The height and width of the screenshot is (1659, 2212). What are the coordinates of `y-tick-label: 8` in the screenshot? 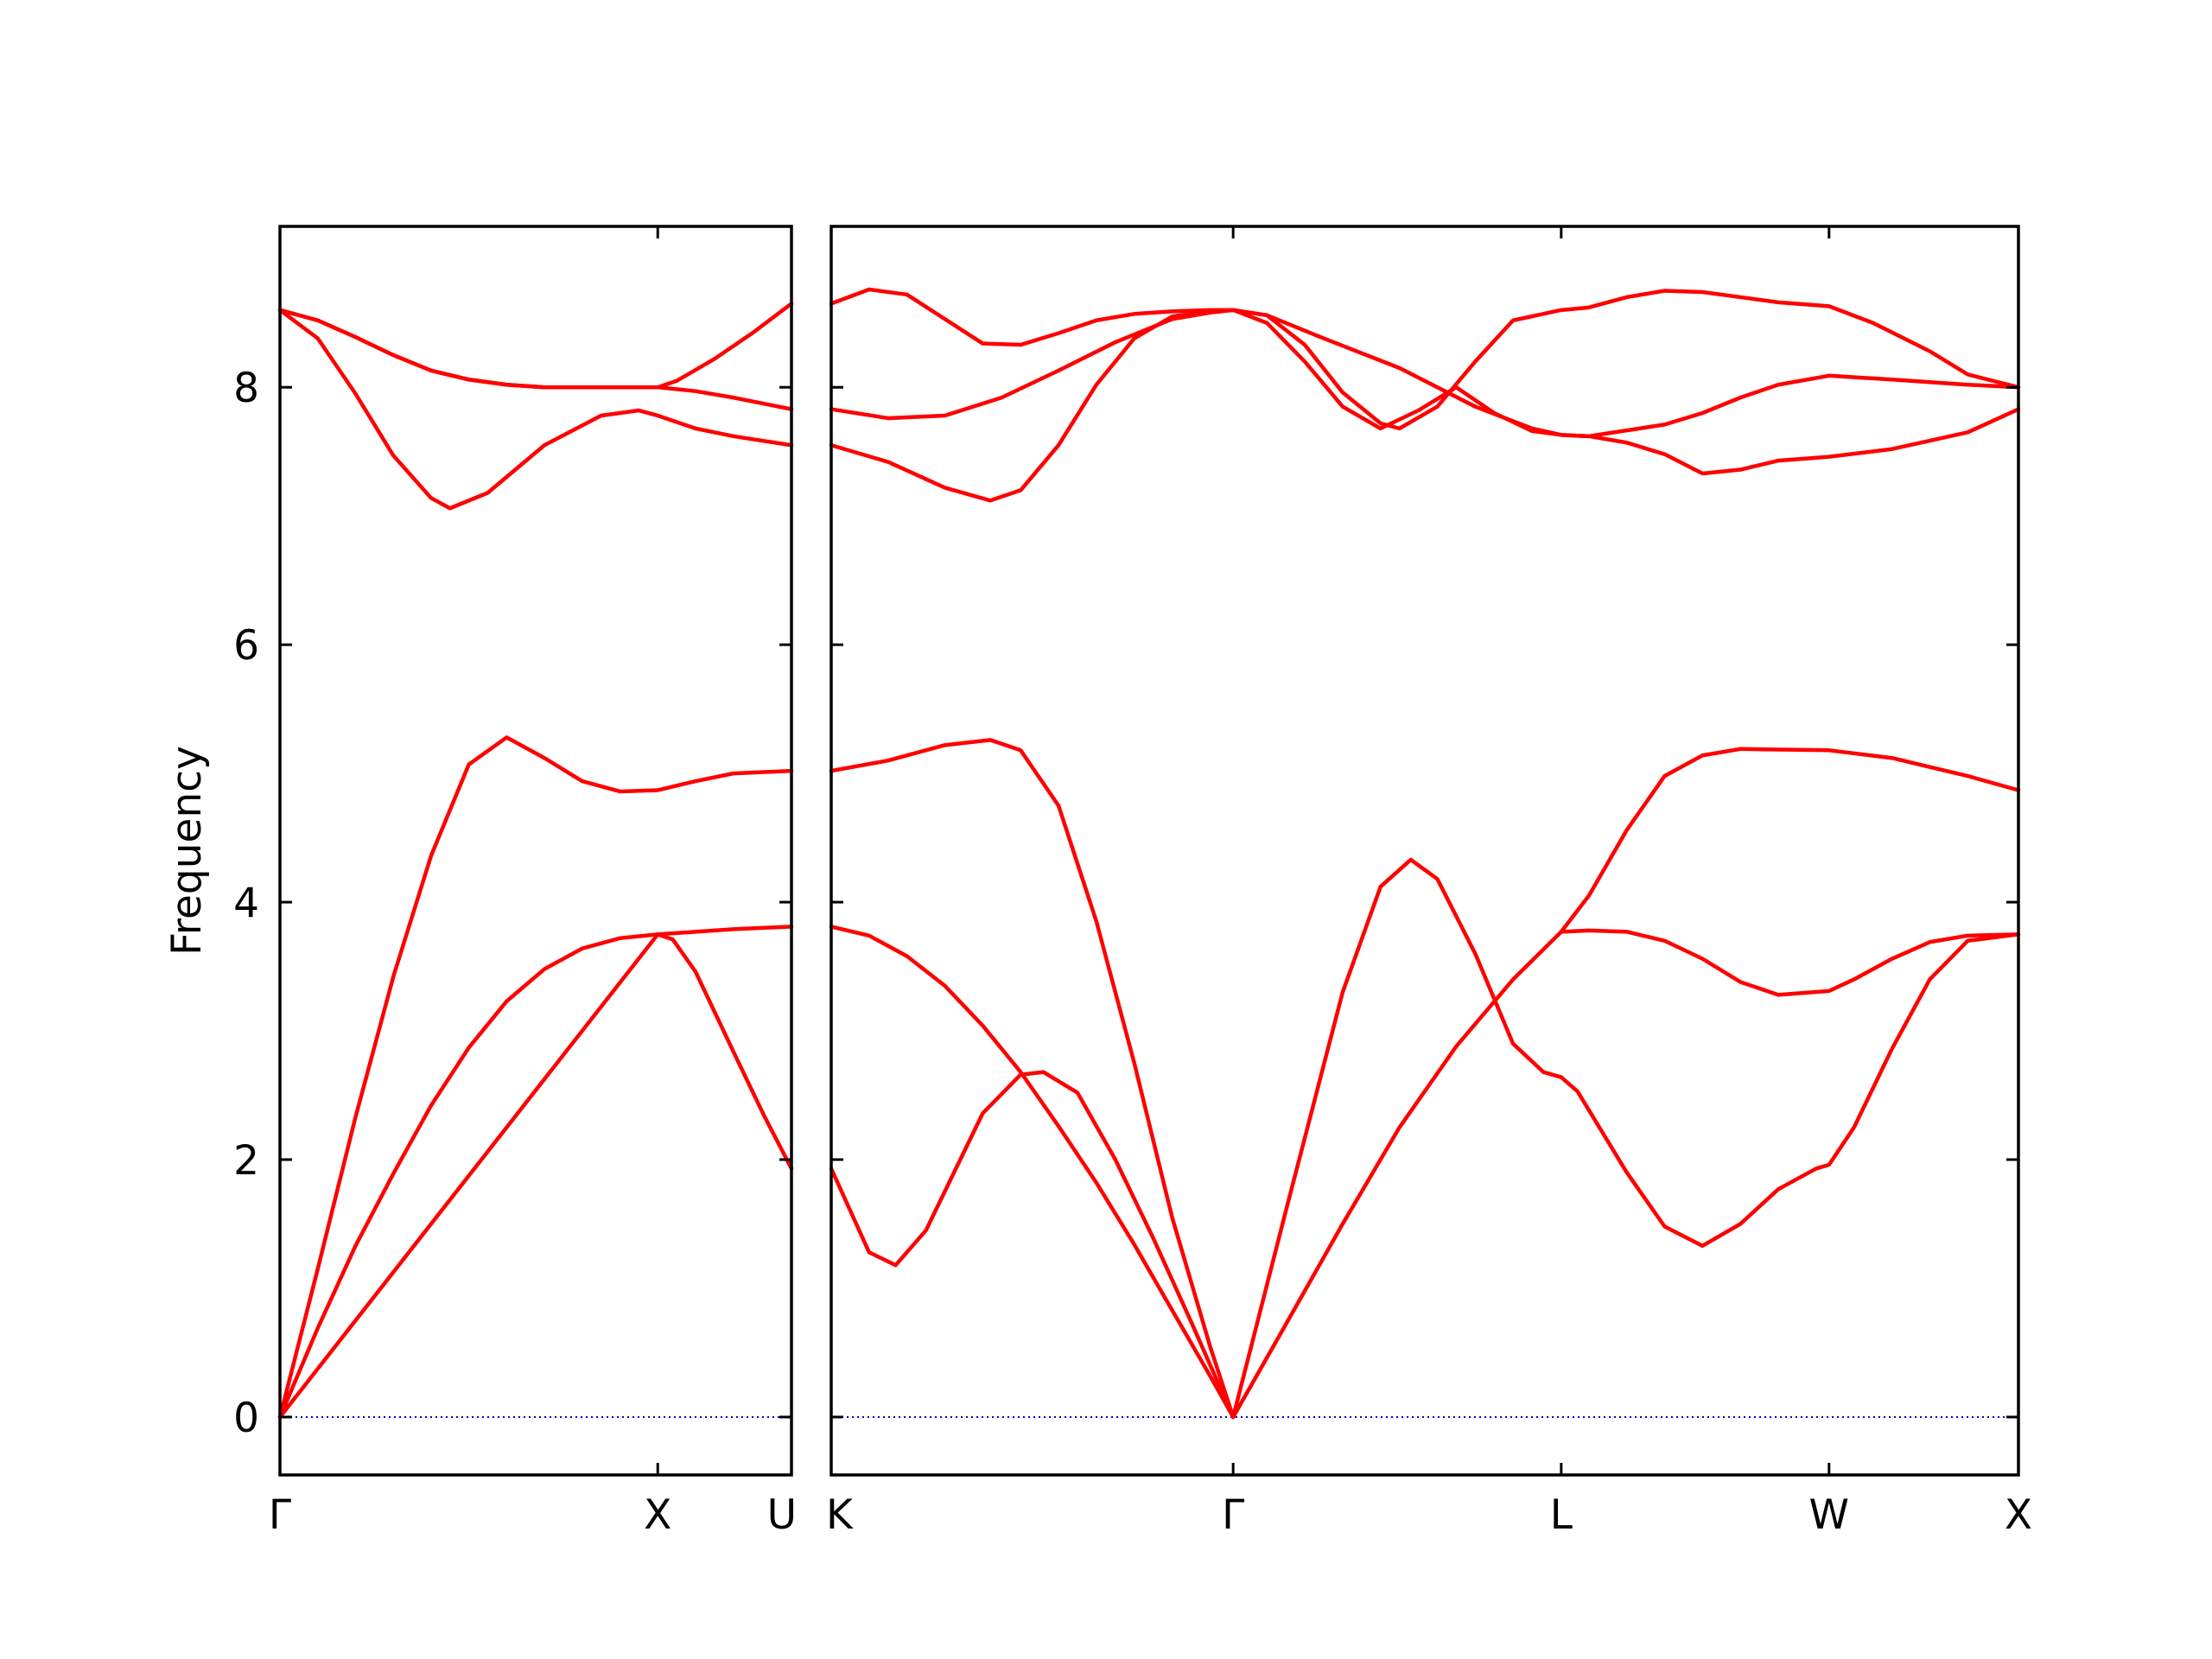 It's located at (246, 388).